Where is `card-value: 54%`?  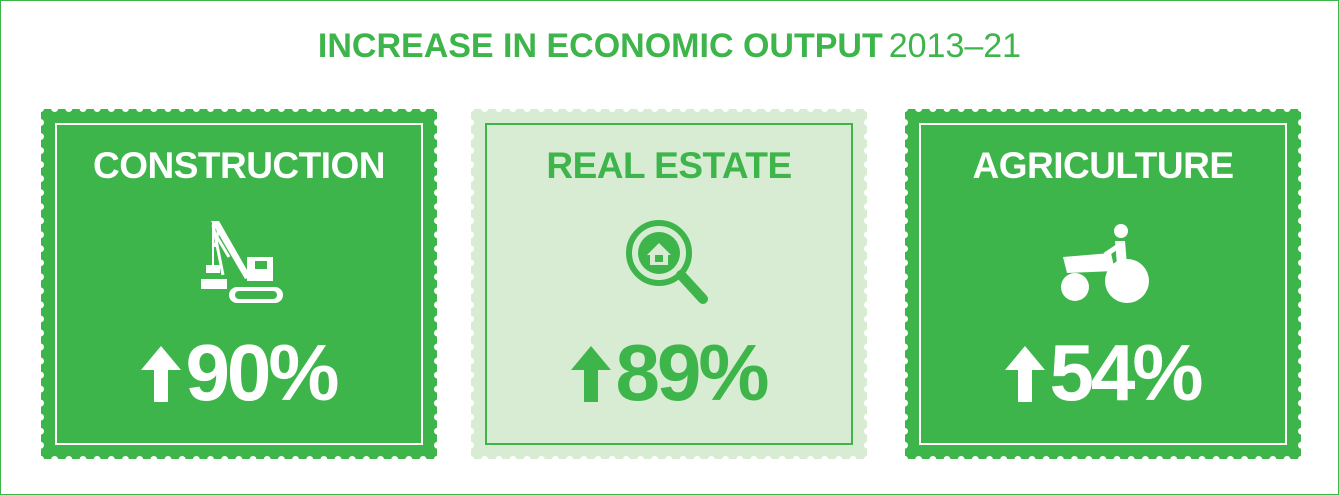
card-value: 54% is located at coordinates (1103, 373).